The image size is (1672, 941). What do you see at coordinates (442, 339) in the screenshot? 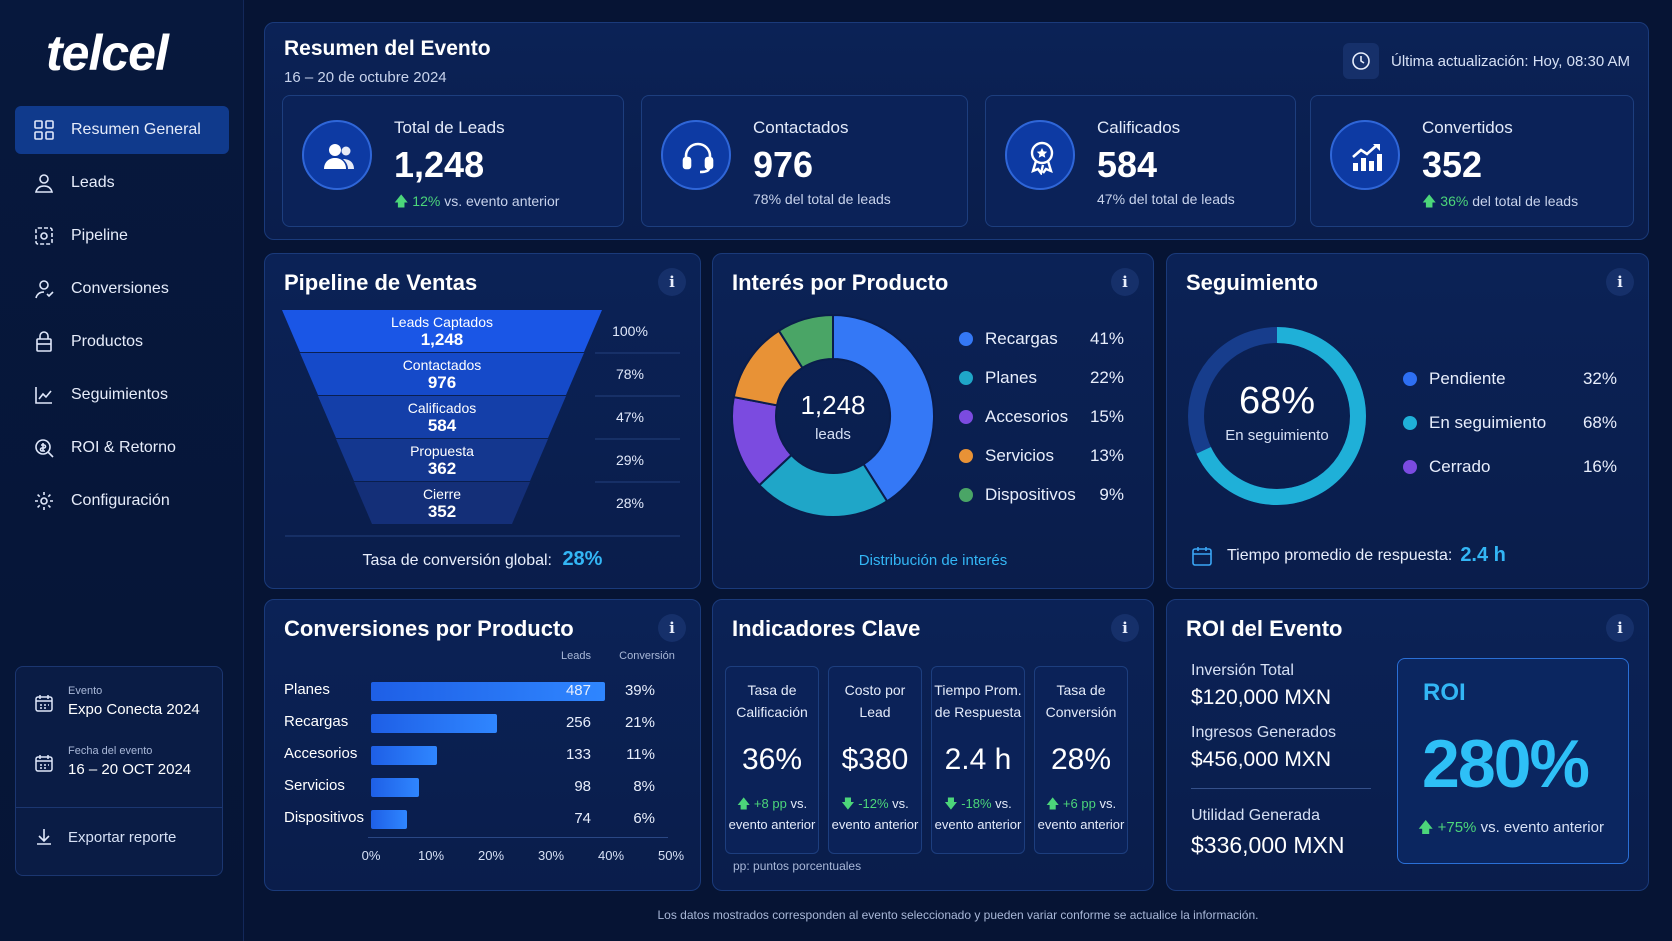
I see `funnel-stage-value: 1,248` at bounding box center [442, 339].